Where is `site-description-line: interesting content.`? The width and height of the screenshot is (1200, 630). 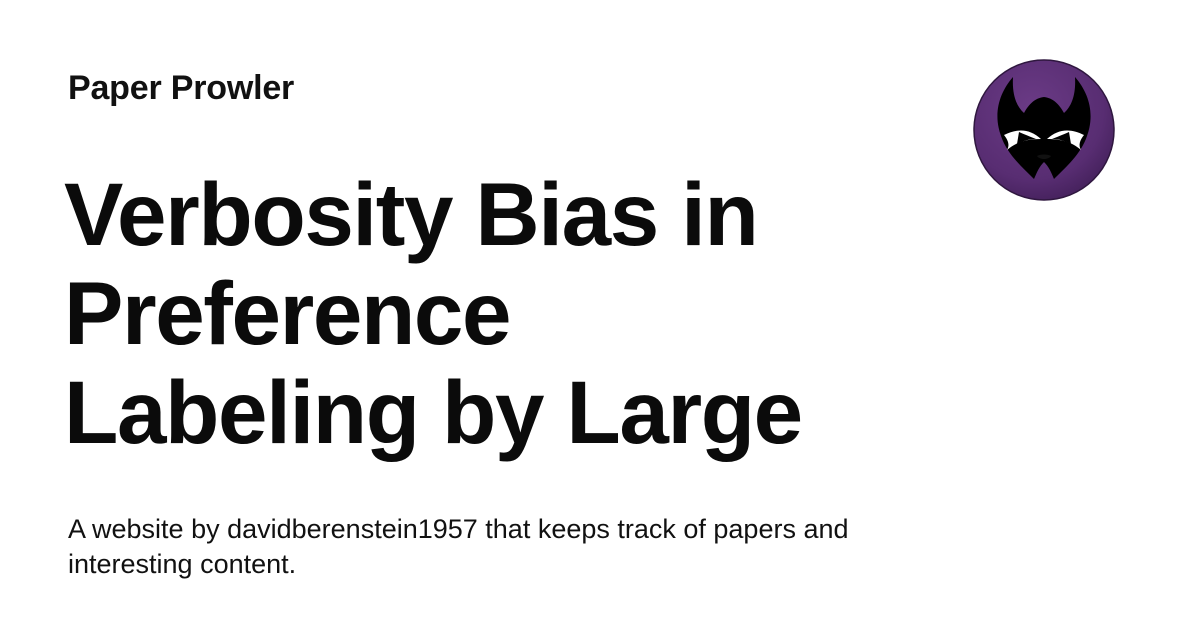 site-description-line: interesting content. is located at coordinates (182, 564).